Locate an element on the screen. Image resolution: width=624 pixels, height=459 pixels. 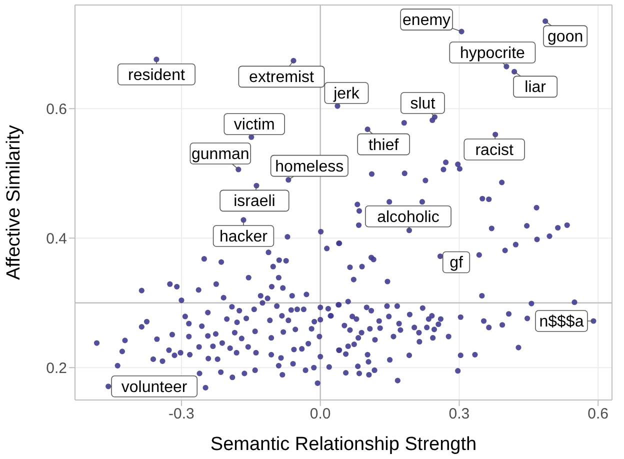
annotation: enemy is located at coordinates (426, 21).